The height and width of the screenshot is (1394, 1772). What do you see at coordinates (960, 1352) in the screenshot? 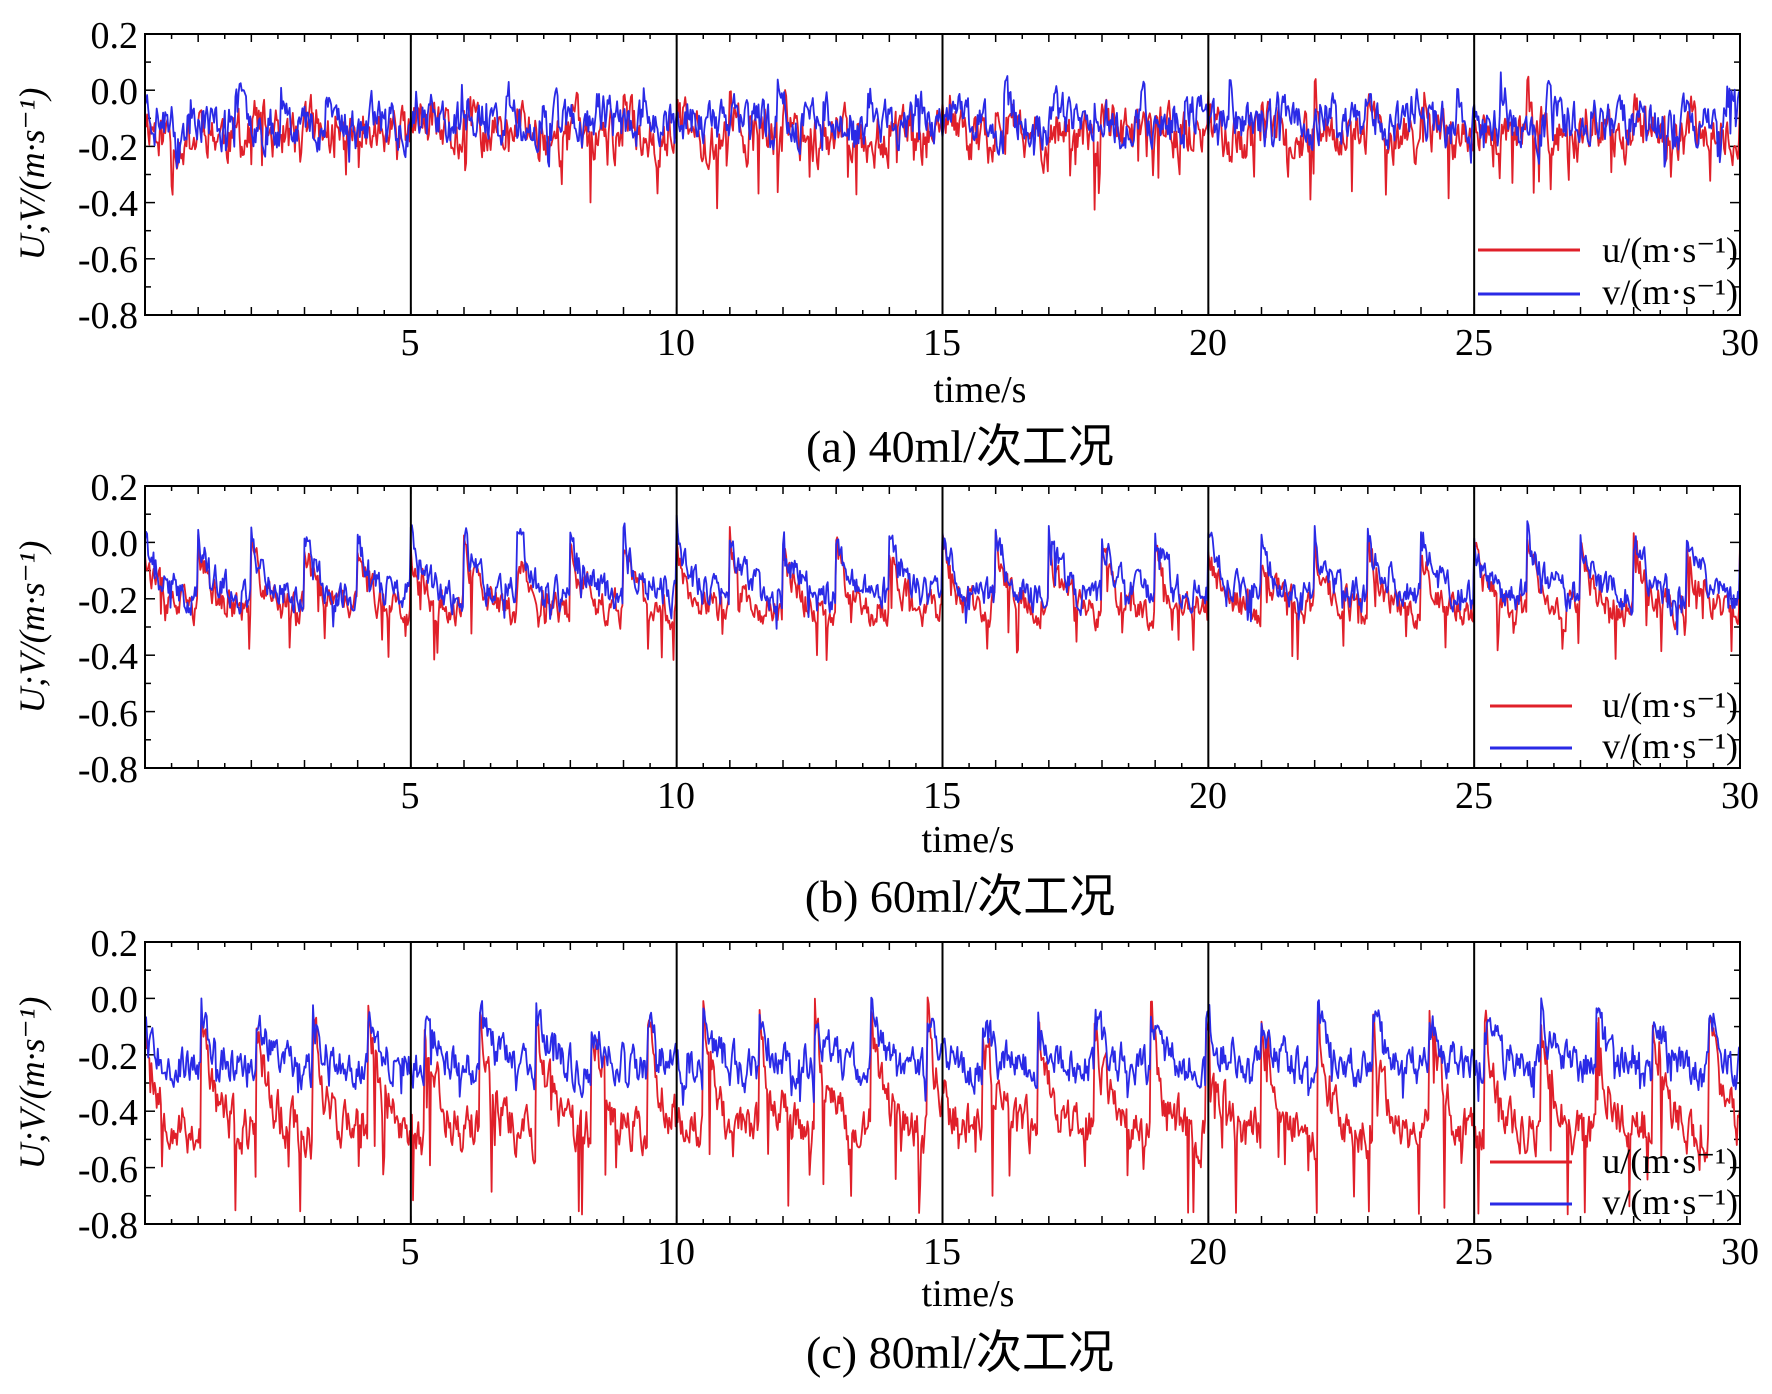
I see `panel-caption: (c) 80ml/次工况` at bounding box center [960, 1352].